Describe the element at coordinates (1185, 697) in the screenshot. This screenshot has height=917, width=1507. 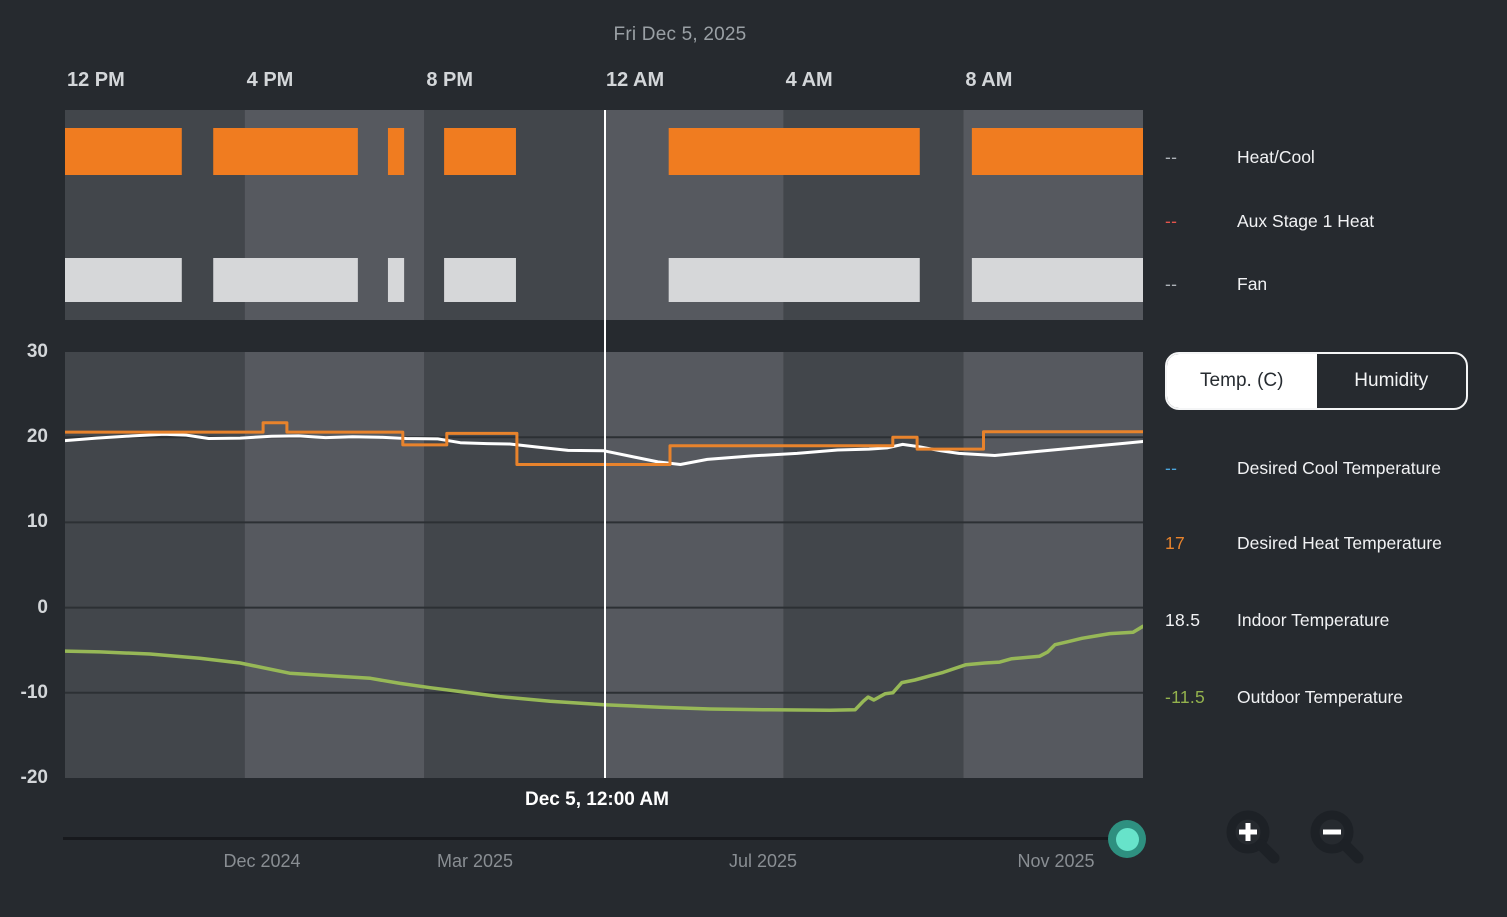
I see `outdoor-temp-value: -11.5` at that location.